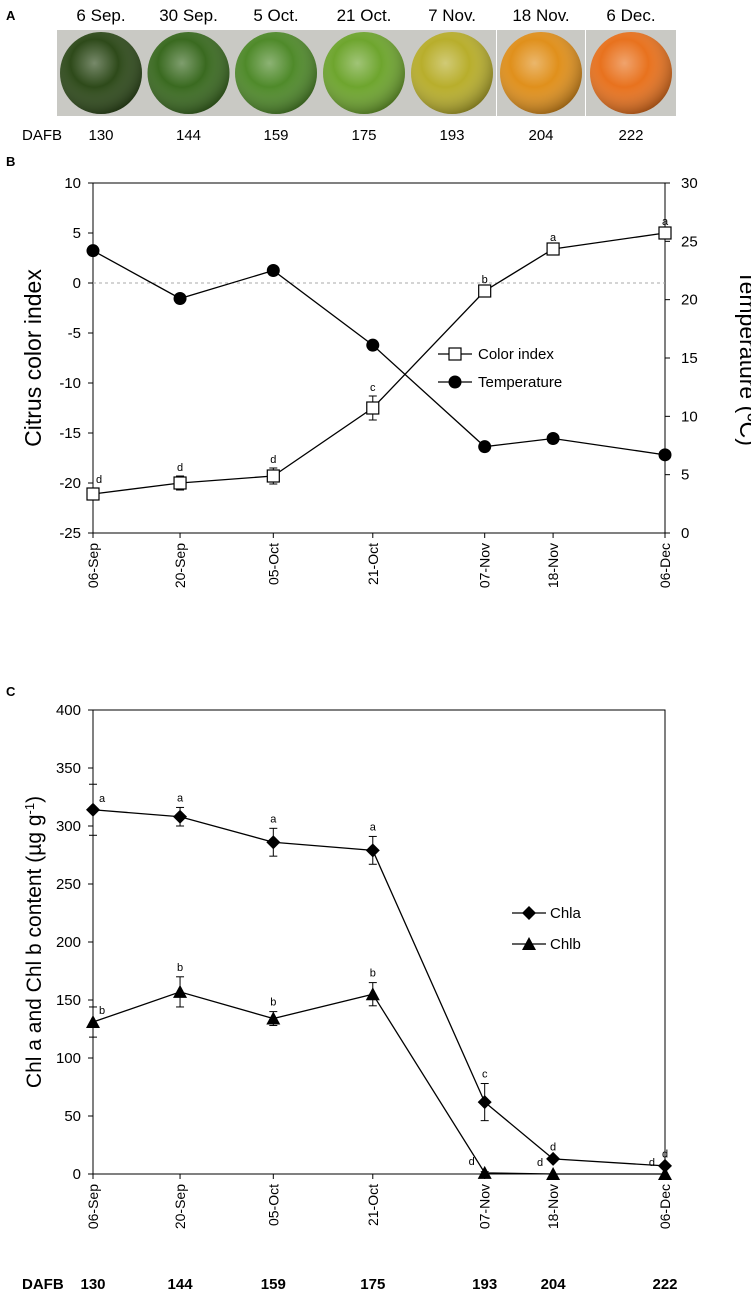  I want to click on x-tick-label: 20-Sep, so click(180, 1206).